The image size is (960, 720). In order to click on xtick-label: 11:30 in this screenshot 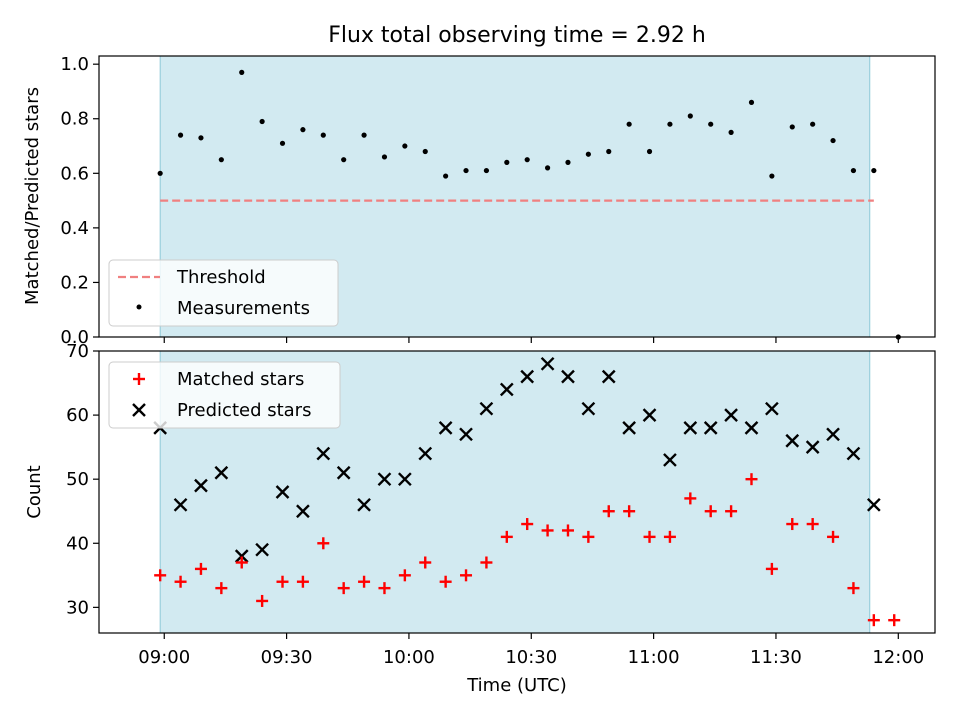, I will do `click(776, 657)`.